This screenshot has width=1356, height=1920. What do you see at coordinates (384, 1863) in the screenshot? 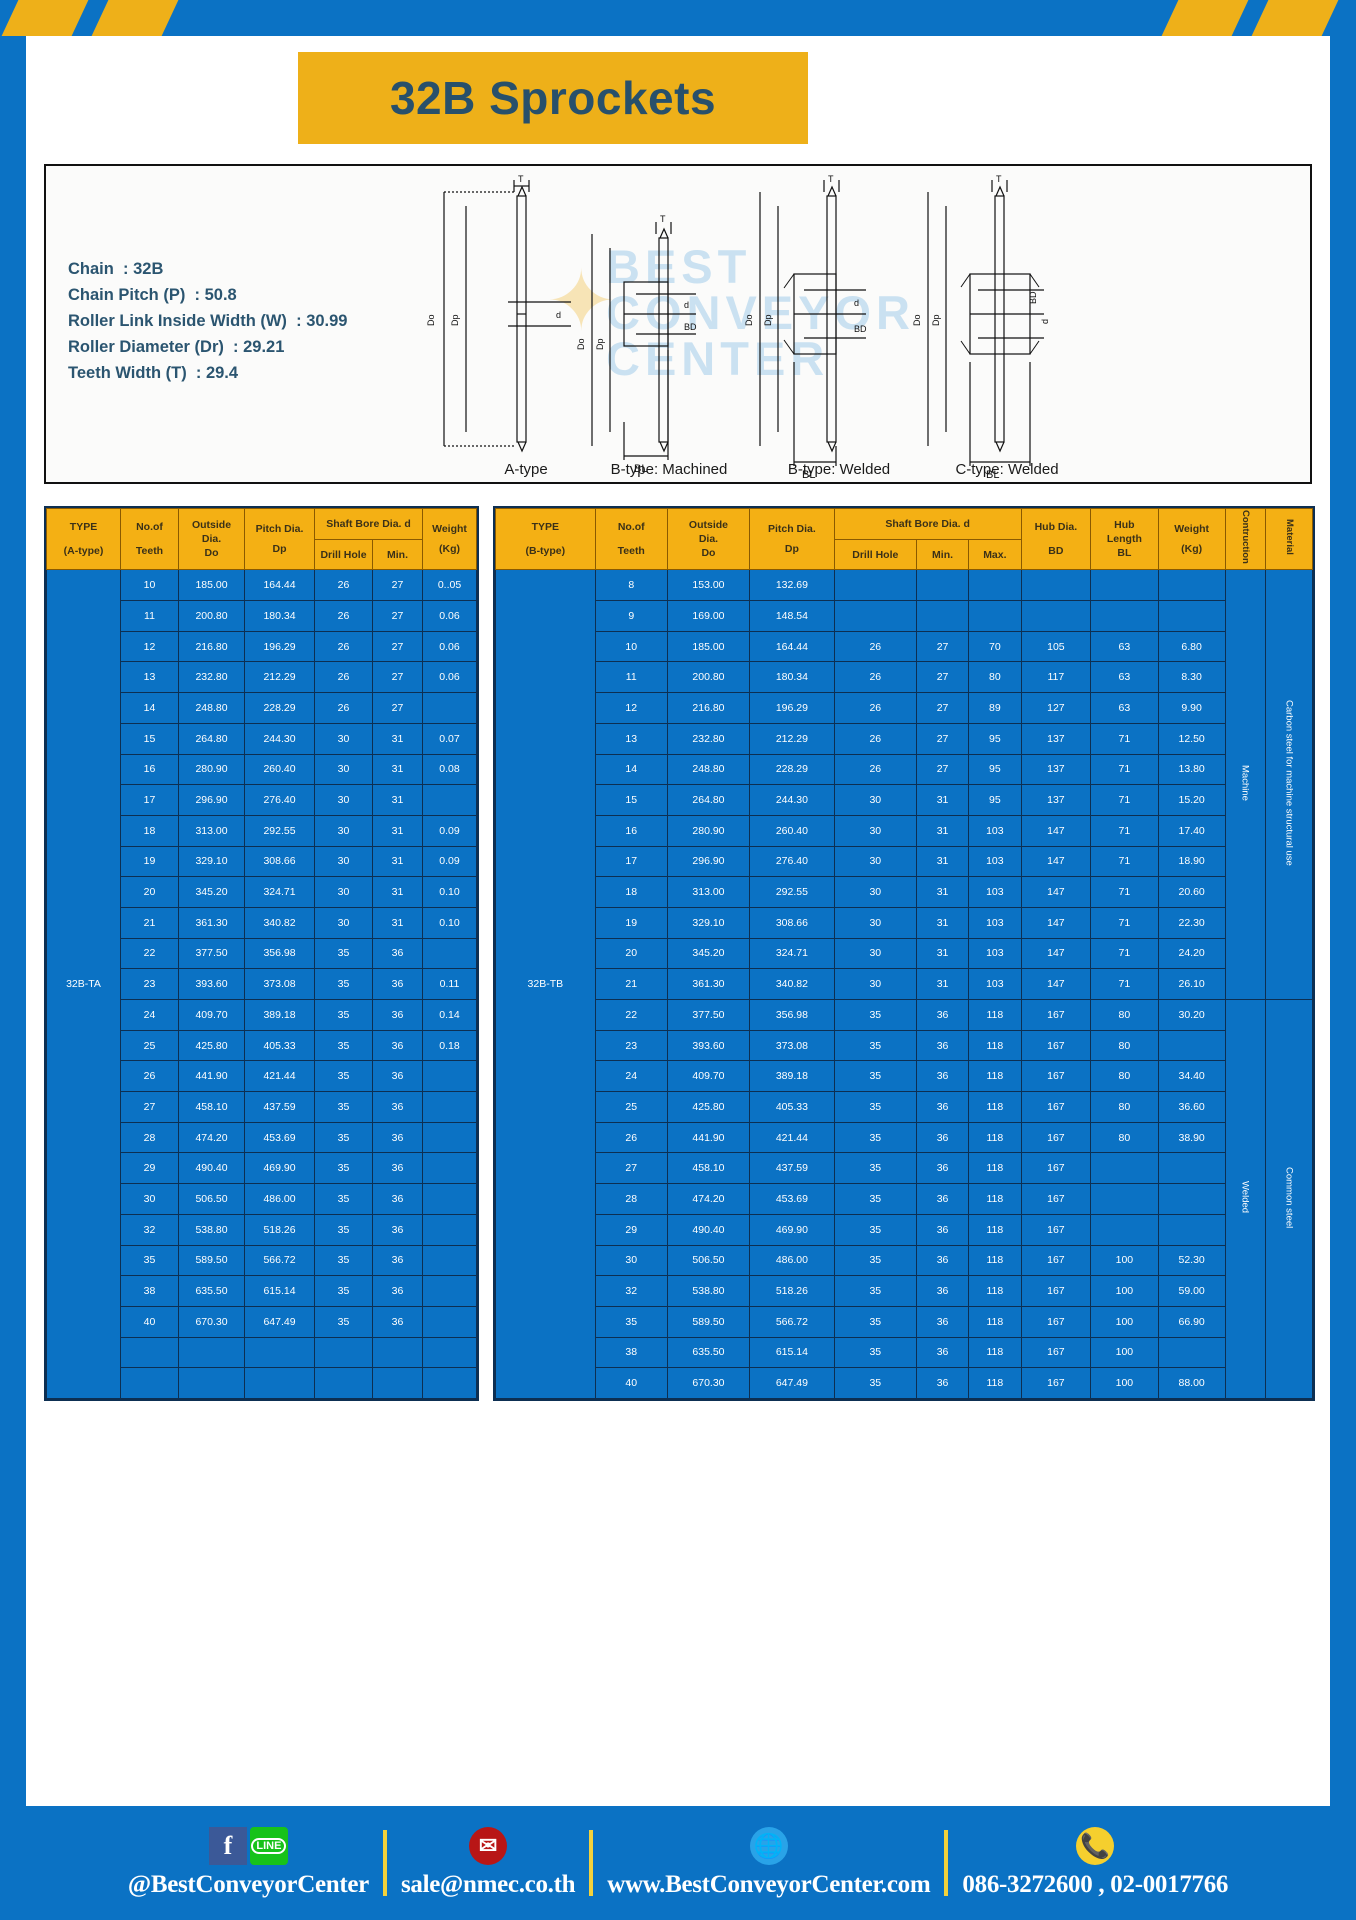
I see `footer-divider` at bounding box center [384, 1863].